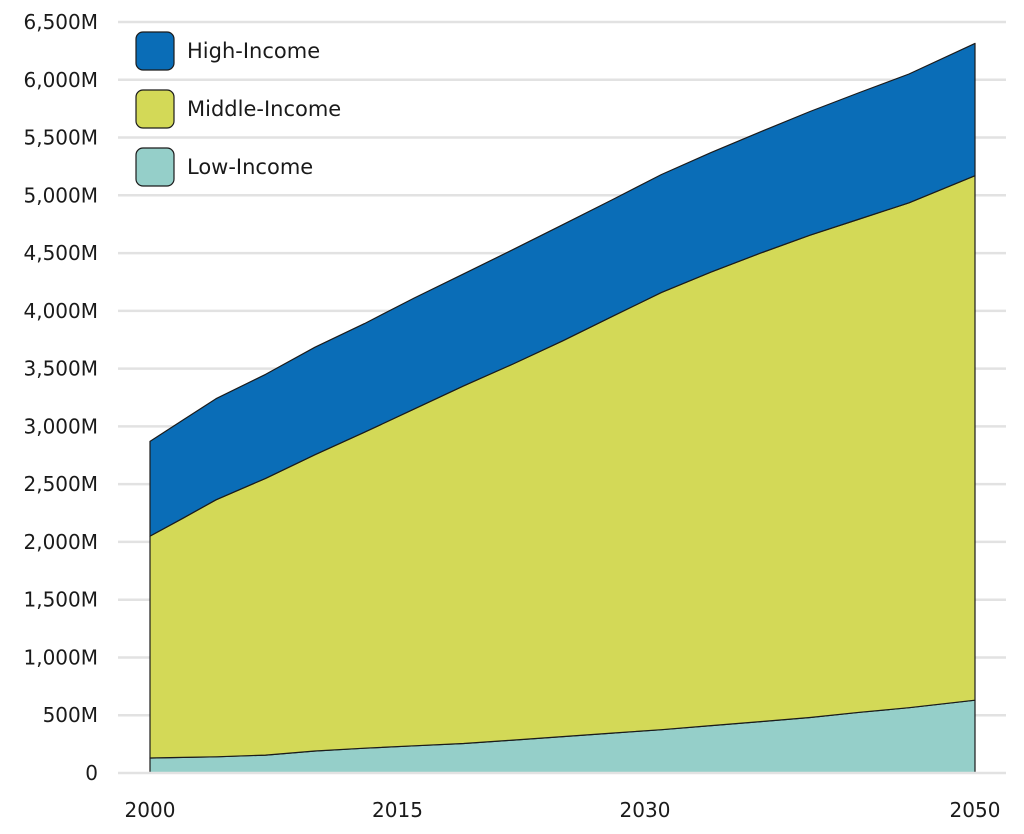 The width and height of the screenshot is (1024, 834). What do you see at coordinates (60, 253) in the screenshot?
I see `y-tick-label: 4,500M` at bounding box center [60, 253].